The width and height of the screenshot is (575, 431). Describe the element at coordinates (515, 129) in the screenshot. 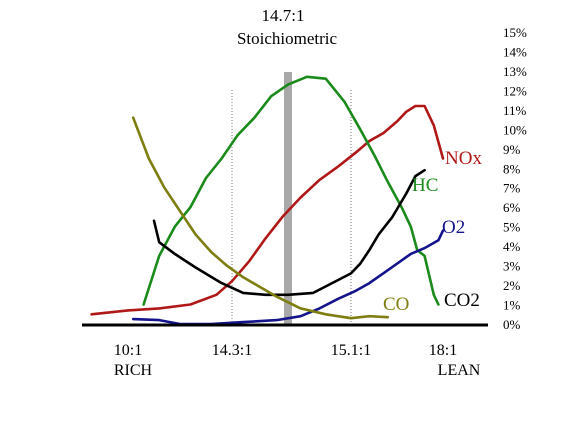

I see `y-tick-label: 10%` at that location.